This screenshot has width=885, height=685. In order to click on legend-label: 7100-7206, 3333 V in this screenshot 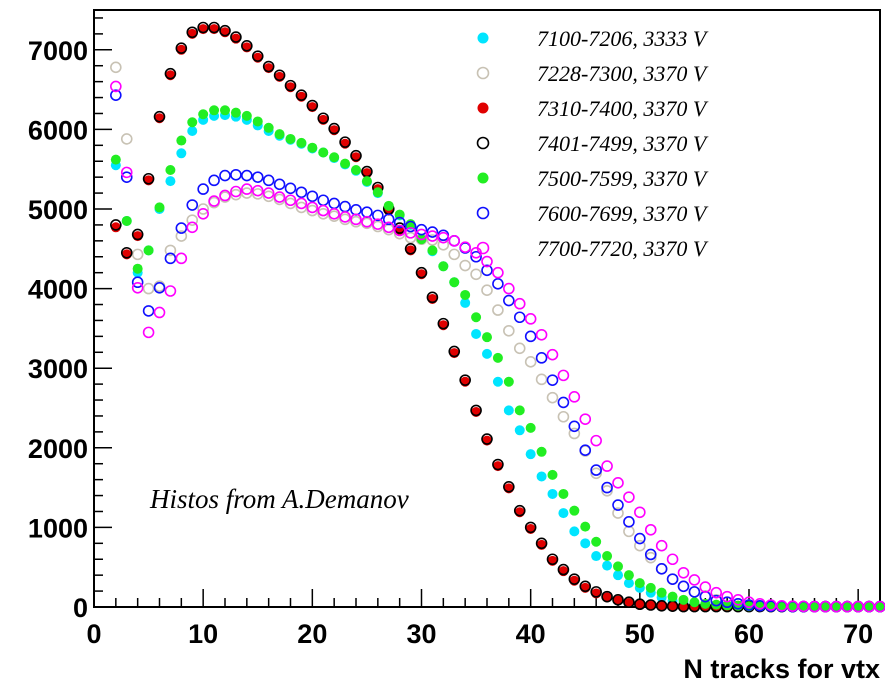, I will do `click(623, 38)`.